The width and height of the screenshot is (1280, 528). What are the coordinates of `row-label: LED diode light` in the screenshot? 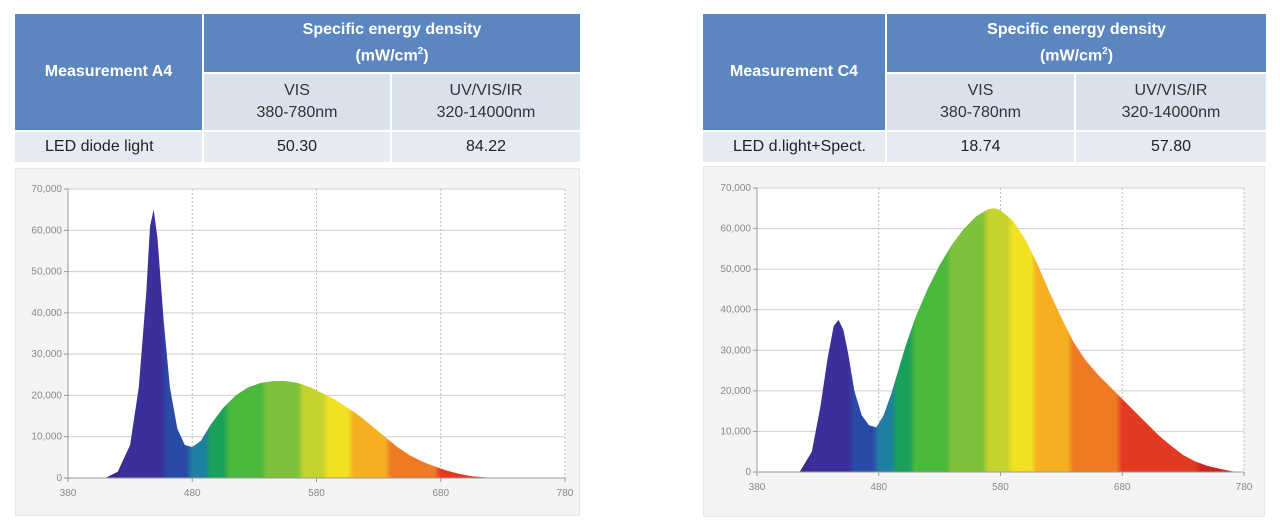 It's located at (109, 146).